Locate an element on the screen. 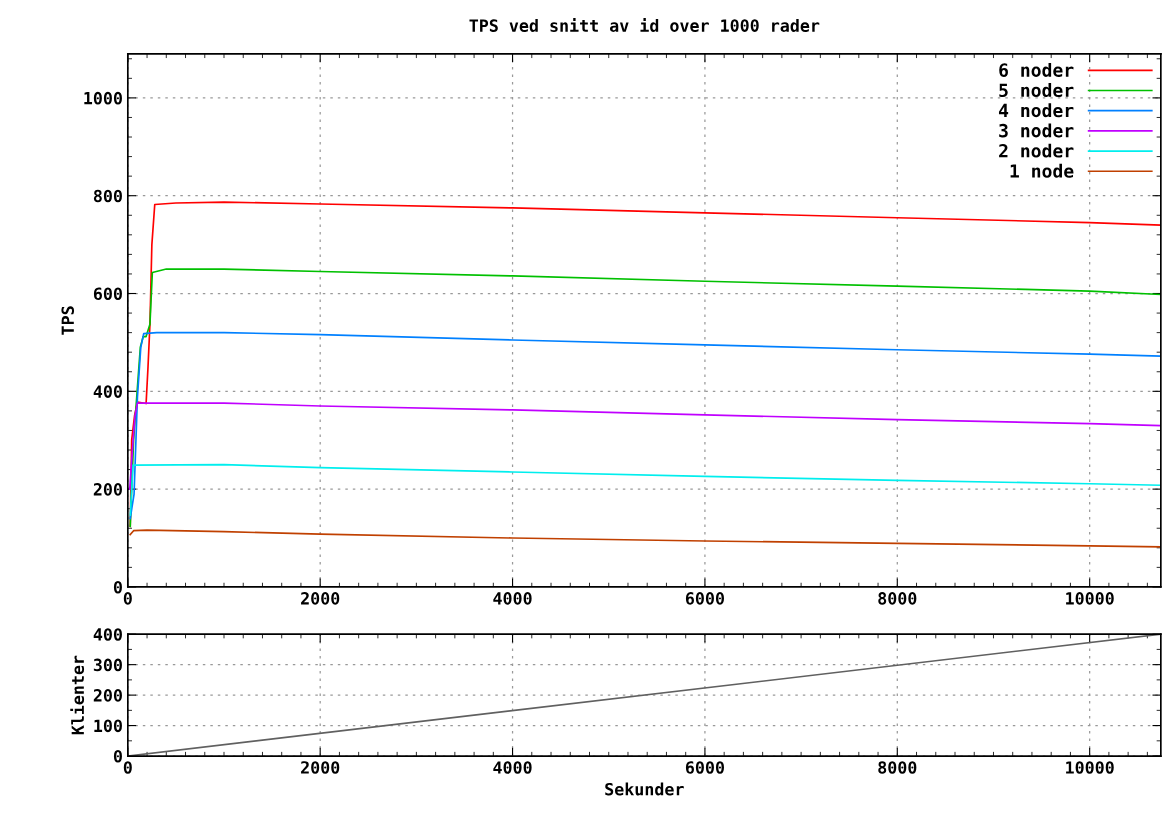 This screenshot has width=1162, height=829. y-tick-label: 600 is located at coordinates (107, 294).